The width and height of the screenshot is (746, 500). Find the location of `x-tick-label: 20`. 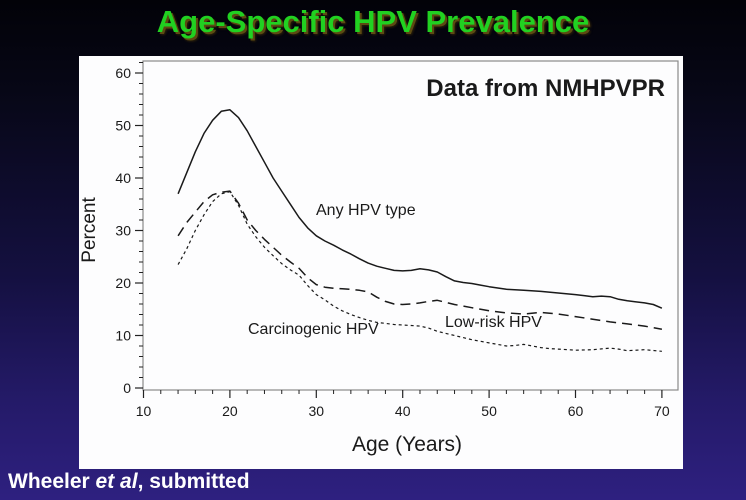

x-tick-label: 20 is located at coordinates (230, 411).